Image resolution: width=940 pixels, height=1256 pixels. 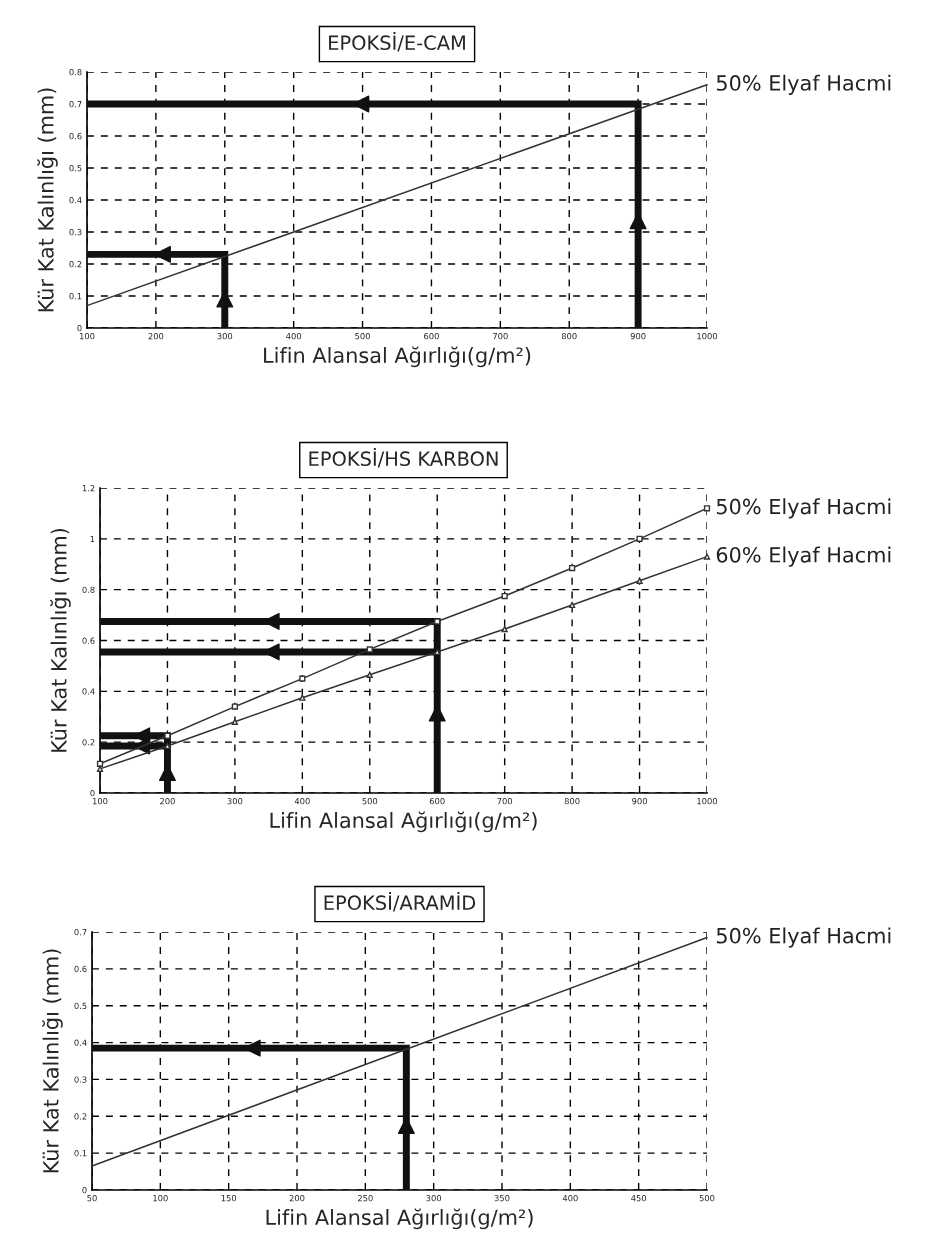 What do you see at coordinates (229, 1198) in the screenshot?
I see `x-tick-label: 150` at bounding box center [229, 1198].